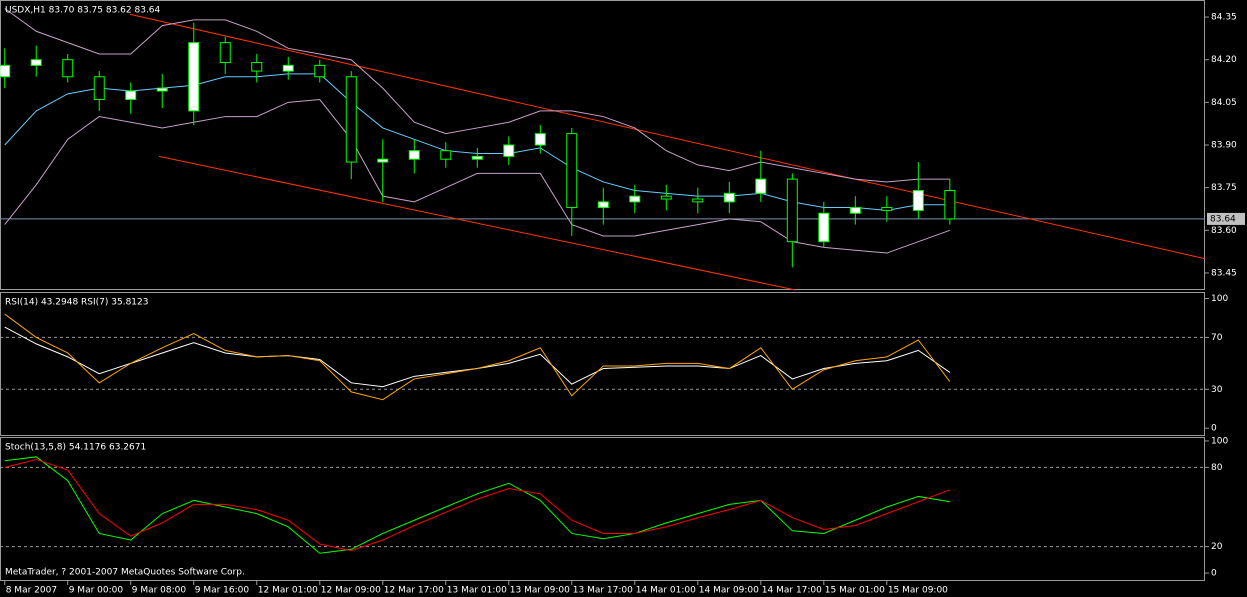 This screenshot has height=597, width=1247. What do you see at coordinates (1224, 60) in the screenshot?
I see `y-tick-label: 84.20` at bounding box center [1224, 60].